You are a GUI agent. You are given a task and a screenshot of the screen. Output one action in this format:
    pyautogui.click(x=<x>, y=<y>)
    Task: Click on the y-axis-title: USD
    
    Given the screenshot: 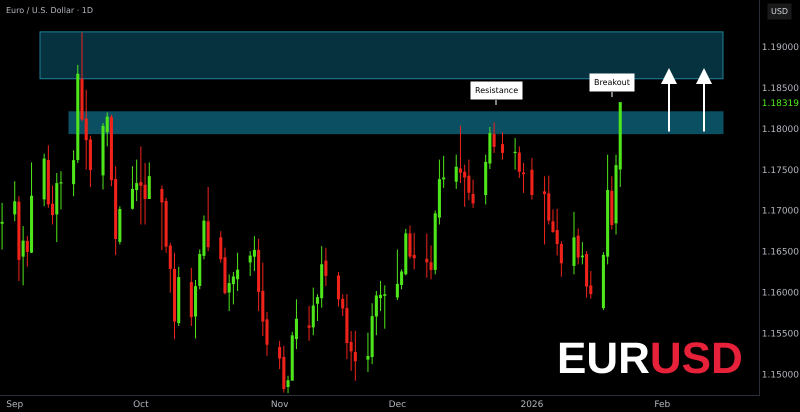 What is the action you would take?
    pyautogui.click(x=779, y=11)
    